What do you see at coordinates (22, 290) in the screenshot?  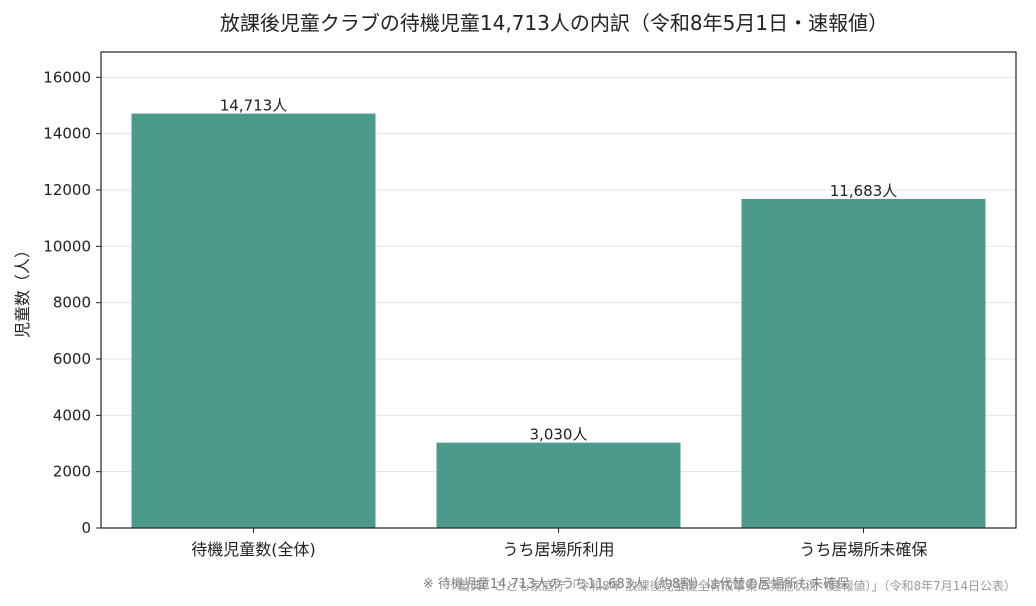 I see `y-axis-label: 児童数（人）` at bounding box center [22, 290].